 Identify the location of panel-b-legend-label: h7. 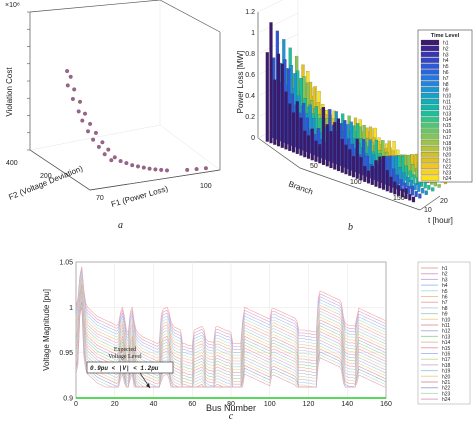
(446, 79).